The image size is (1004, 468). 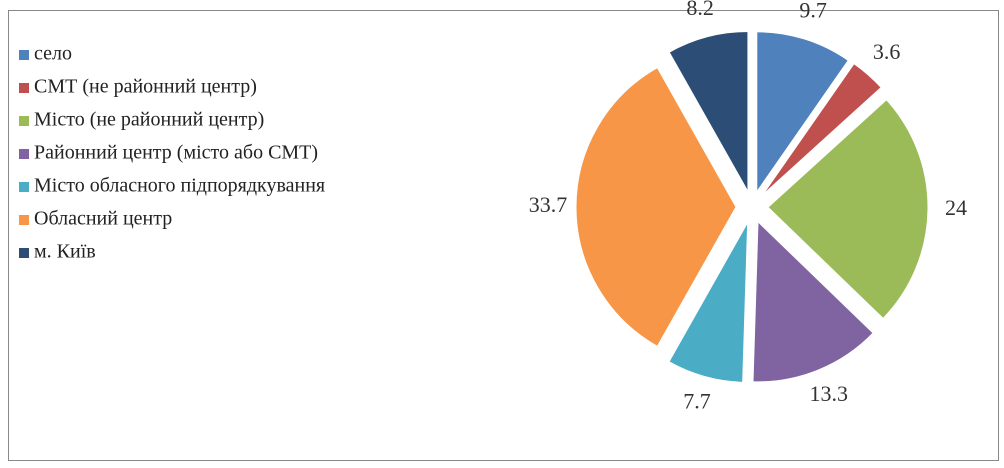 I want to click on data-label: 3.6, so click(x=887, y=51).